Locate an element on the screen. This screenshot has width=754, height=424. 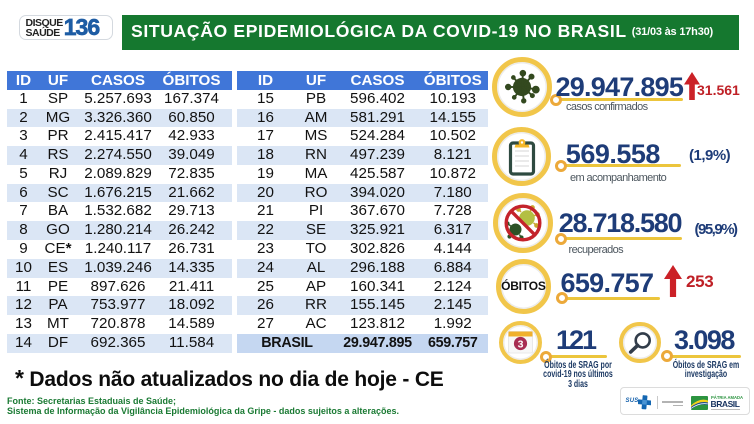
svg-text: 3 is located at coordinates (521, 344).